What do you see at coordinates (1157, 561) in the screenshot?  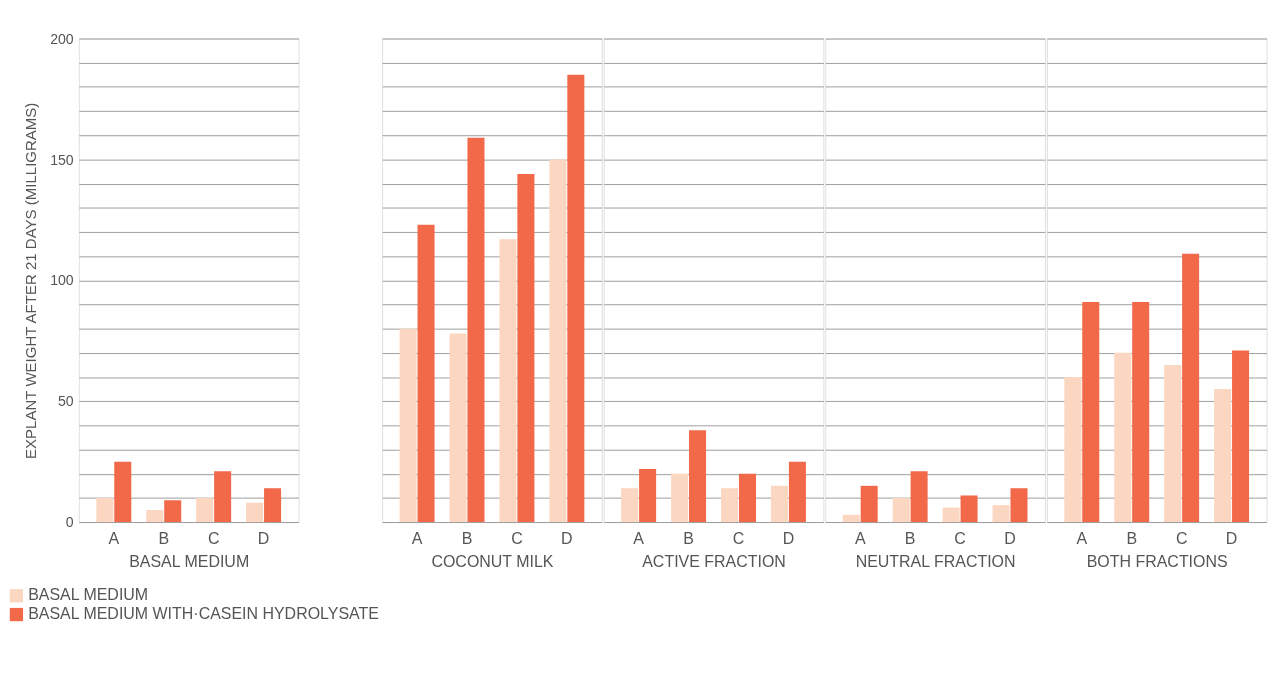 I see `x-axis-title: BOTH FRACTIONS` at bounding box center [1157, 561].